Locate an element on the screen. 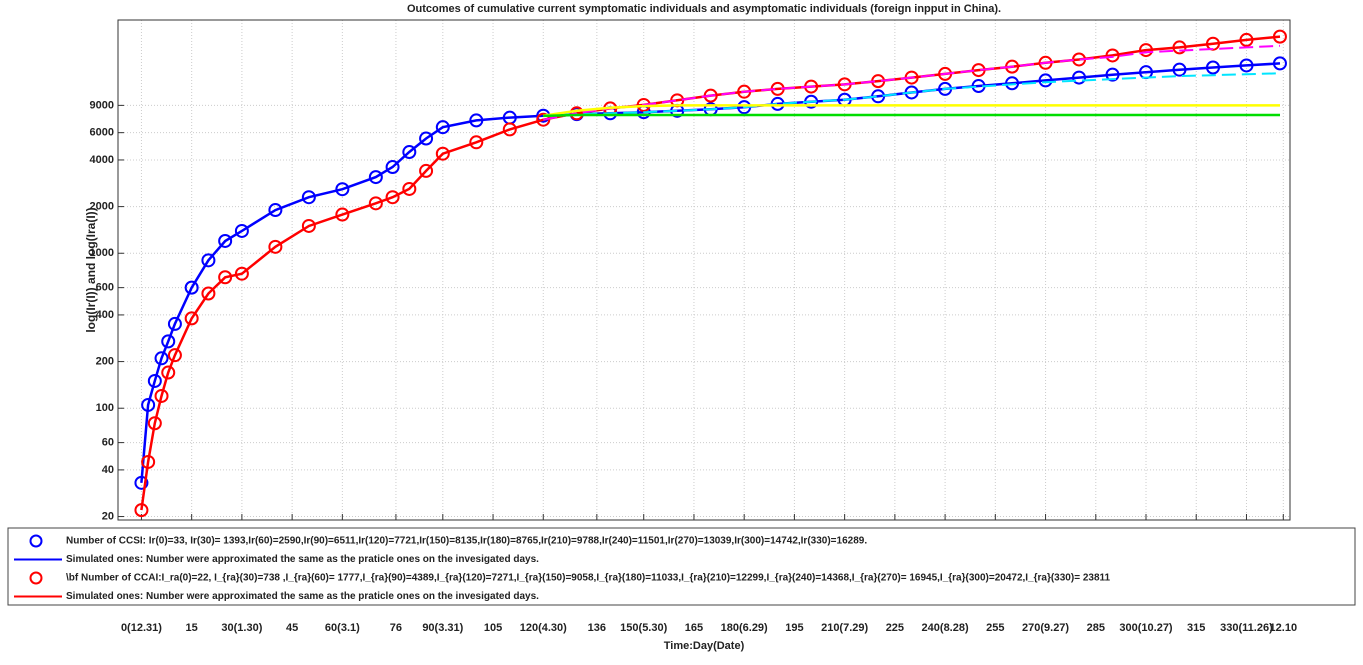 This screenshot has width=1363, height=665. y-tick-label: 400 is located at coordinates (105, 315).